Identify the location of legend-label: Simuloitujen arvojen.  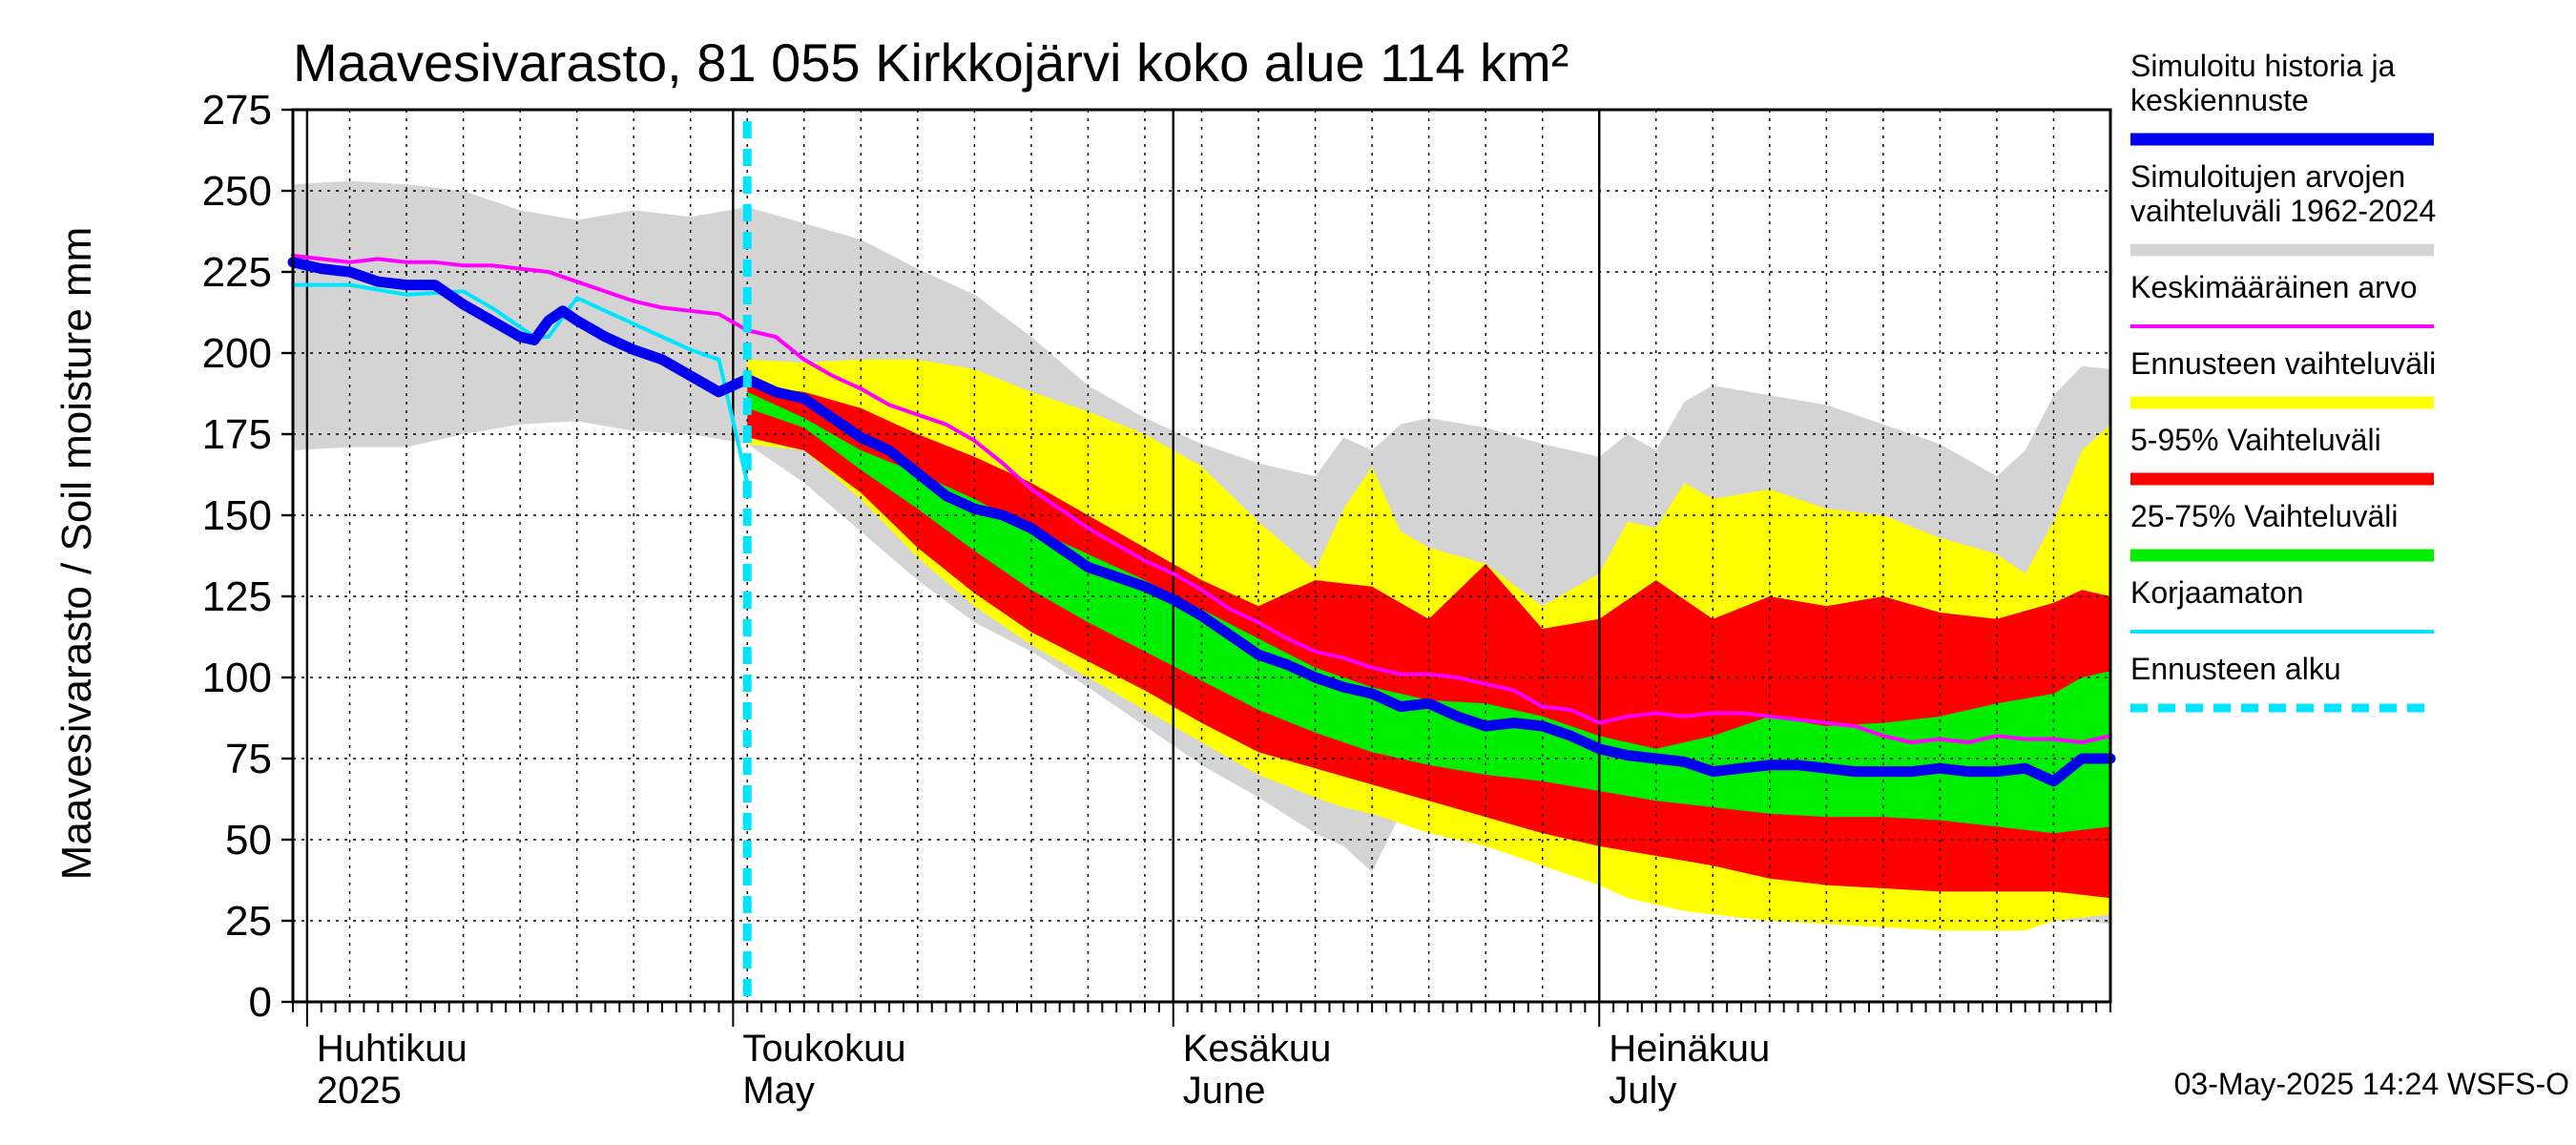
(2267, 177).